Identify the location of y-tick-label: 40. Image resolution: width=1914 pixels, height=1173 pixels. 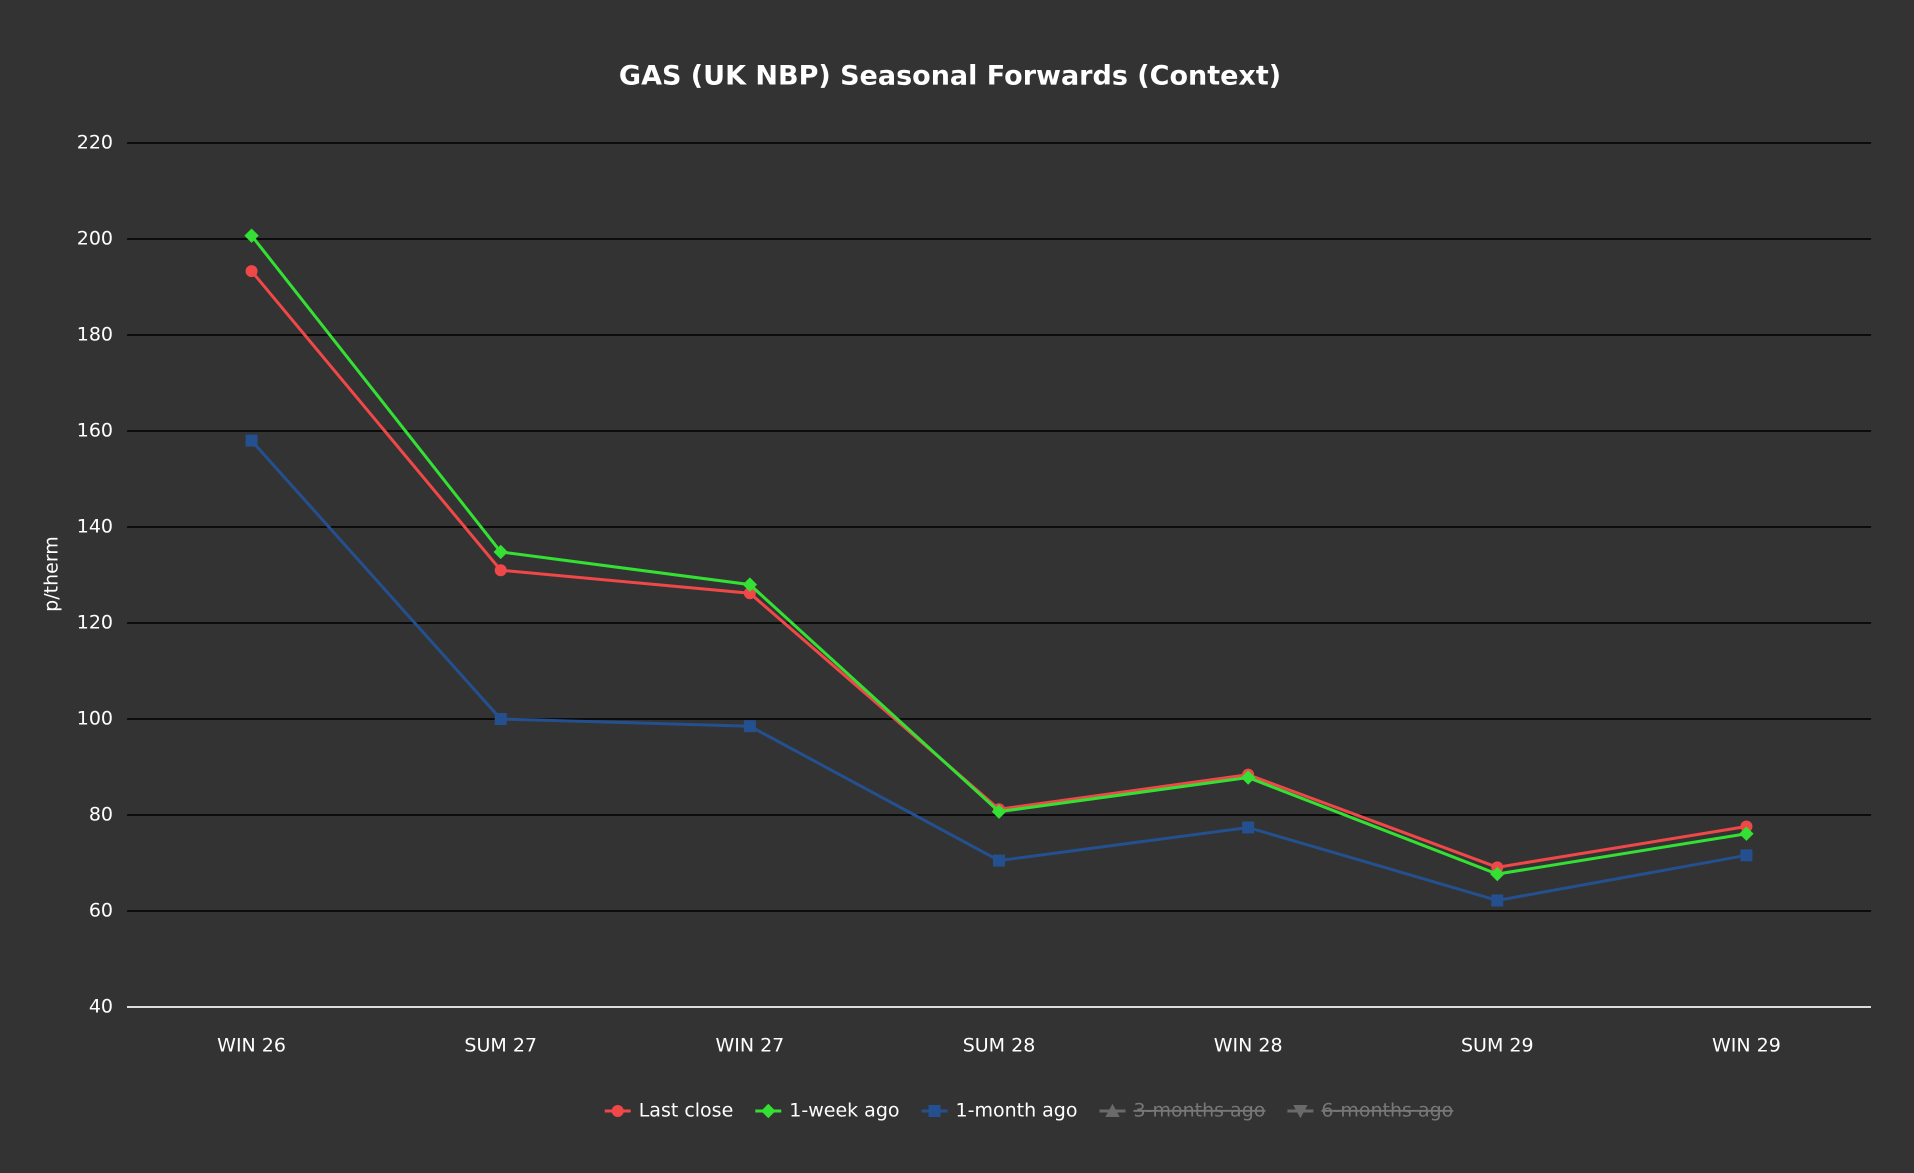
(101, 1007).